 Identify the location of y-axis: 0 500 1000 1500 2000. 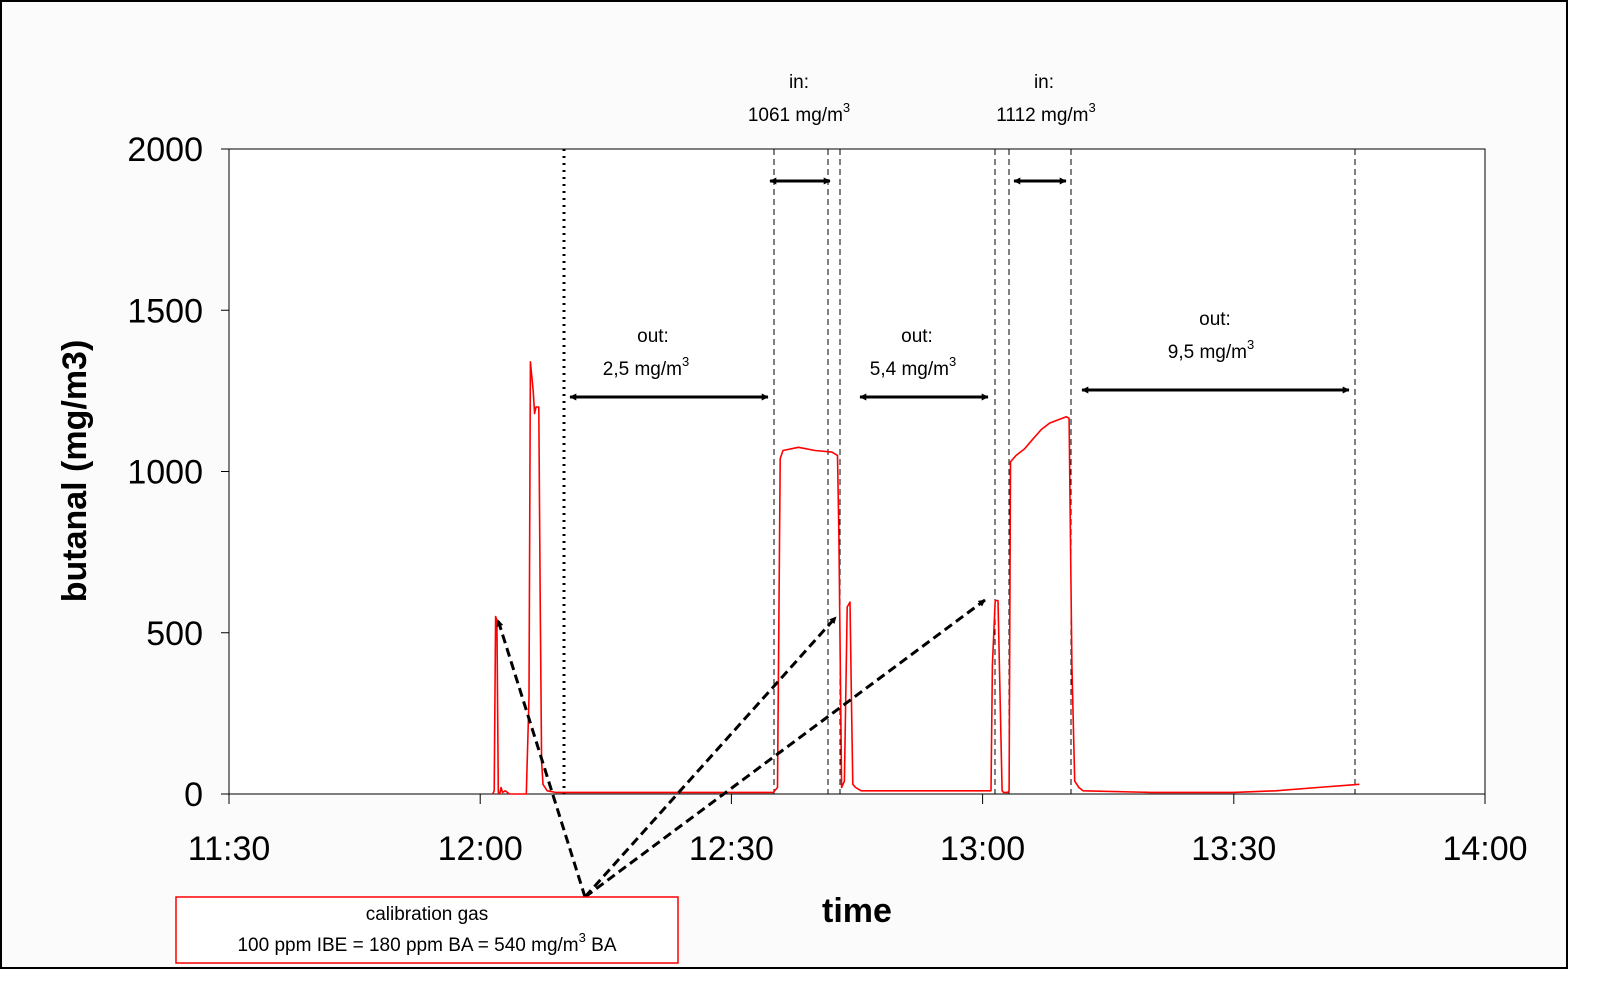
(178, 472).